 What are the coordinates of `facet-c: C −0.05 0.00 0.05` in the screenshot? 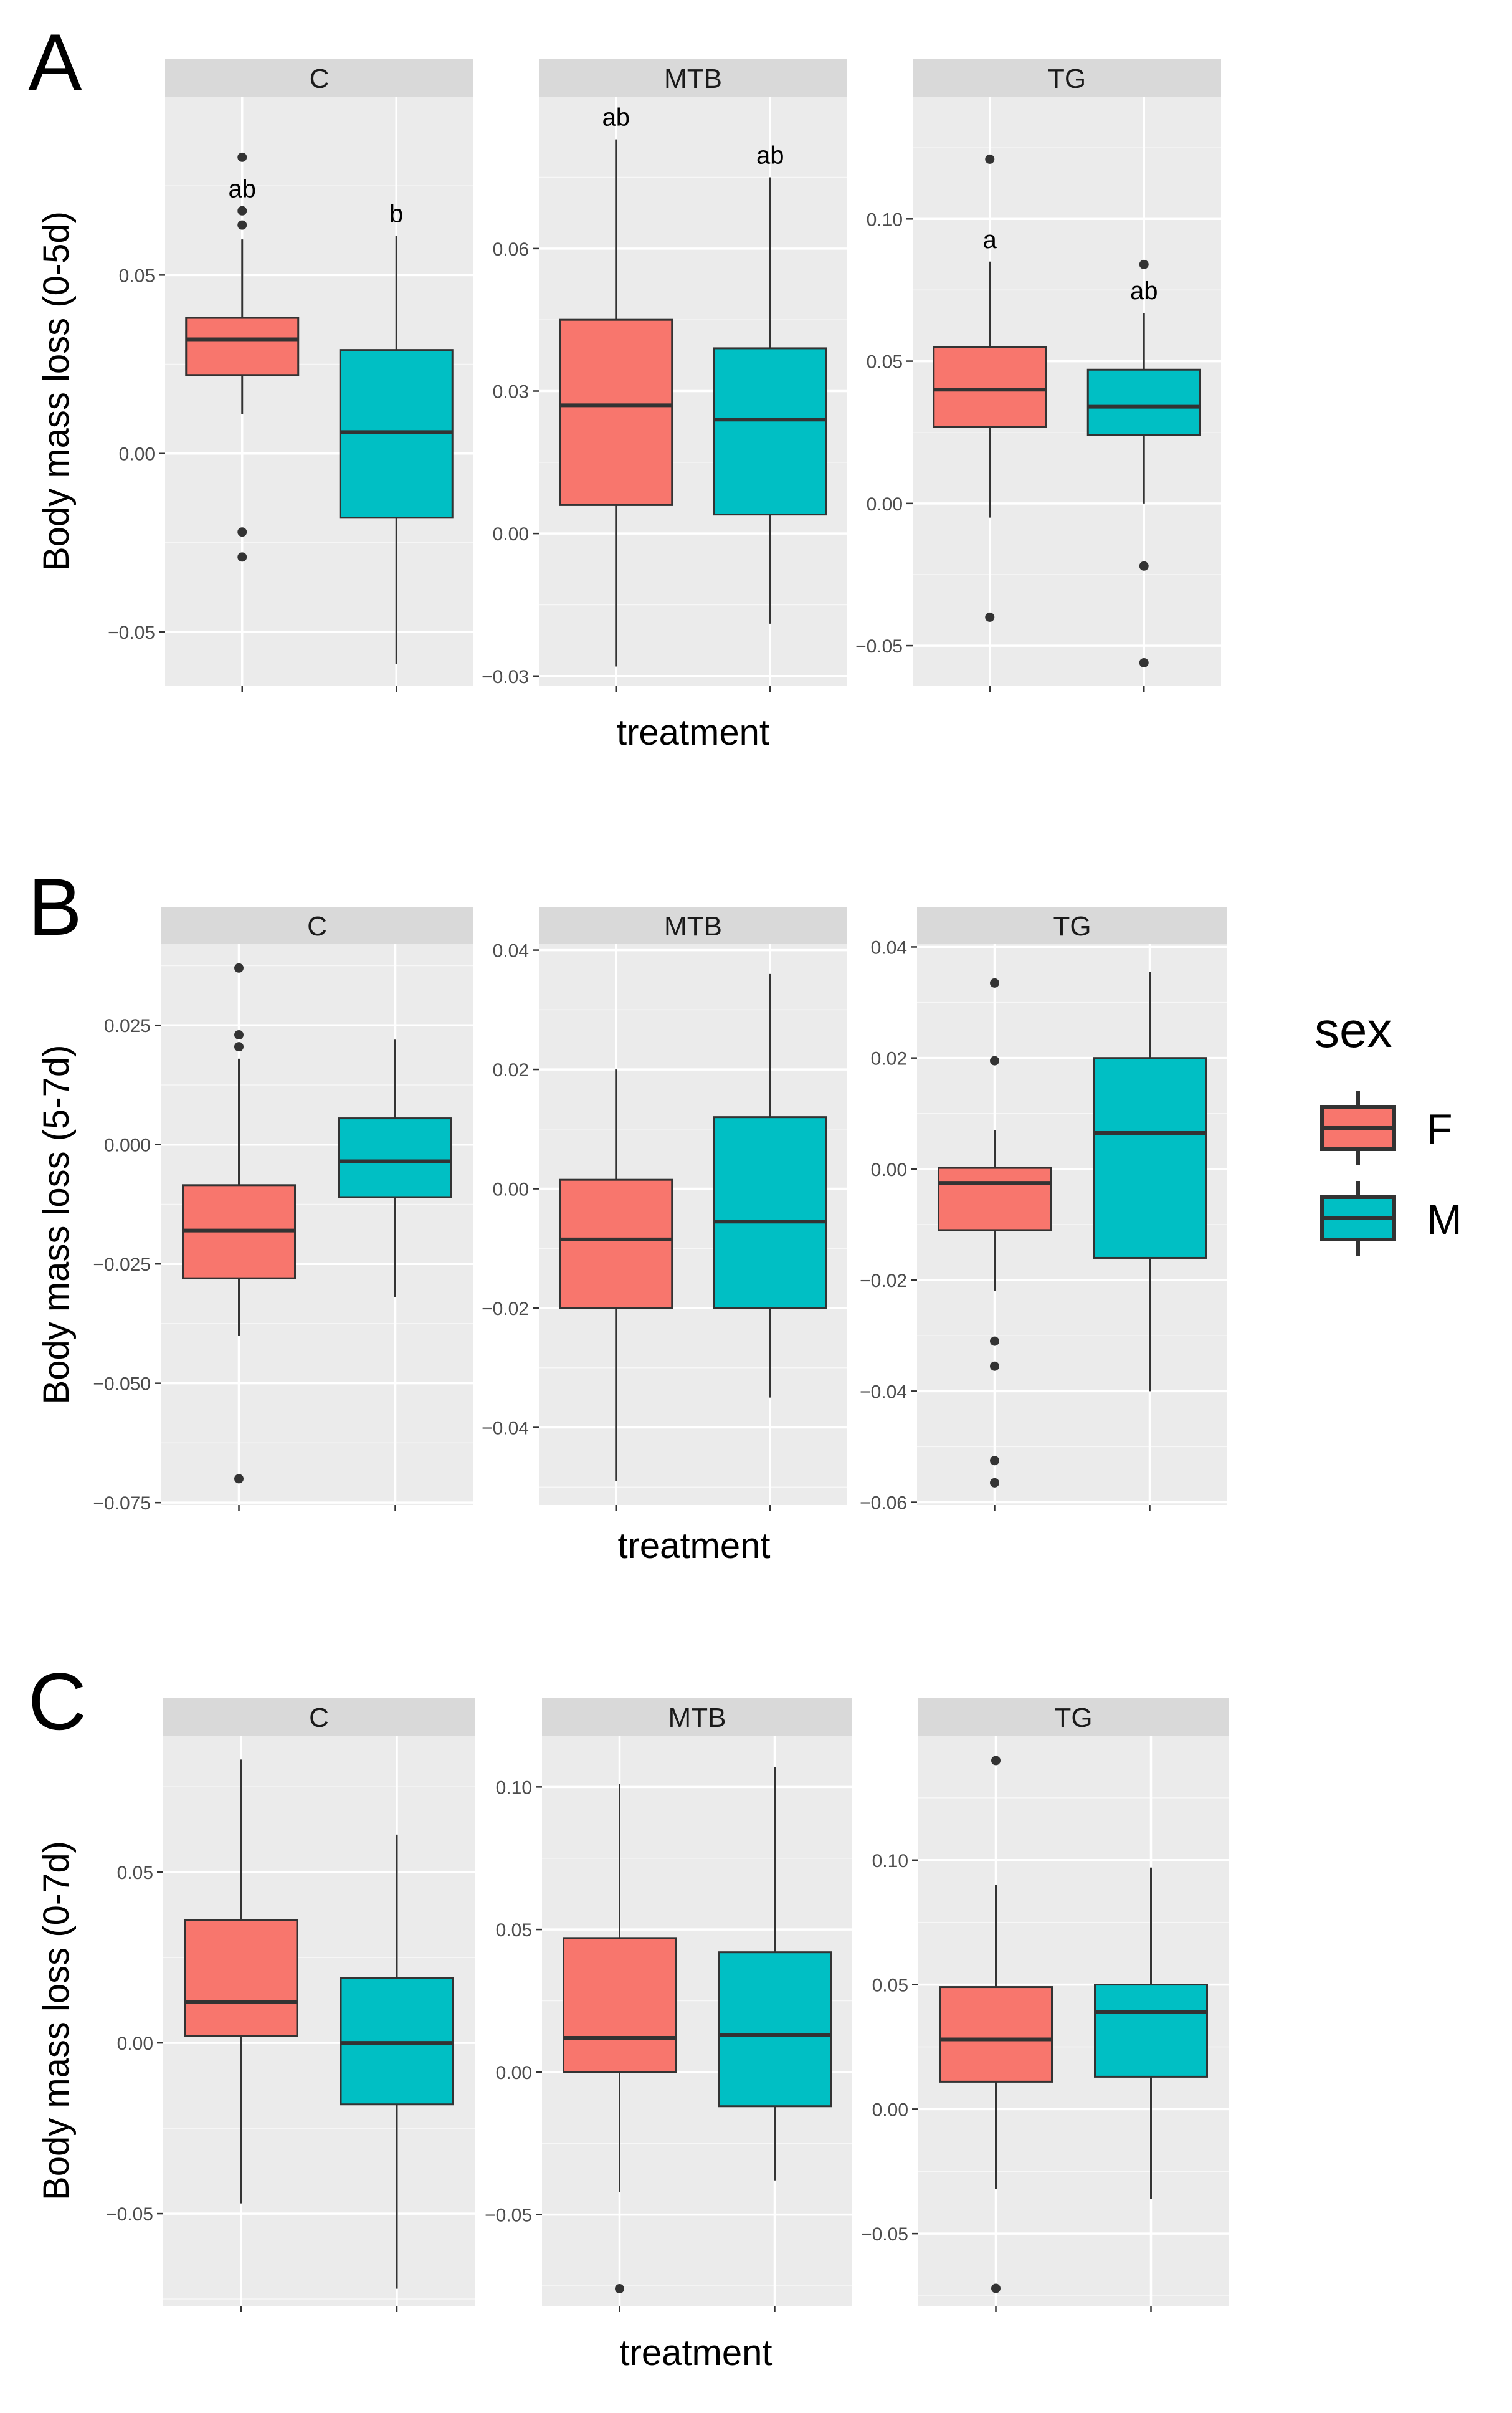 It's located at (290, 2005).